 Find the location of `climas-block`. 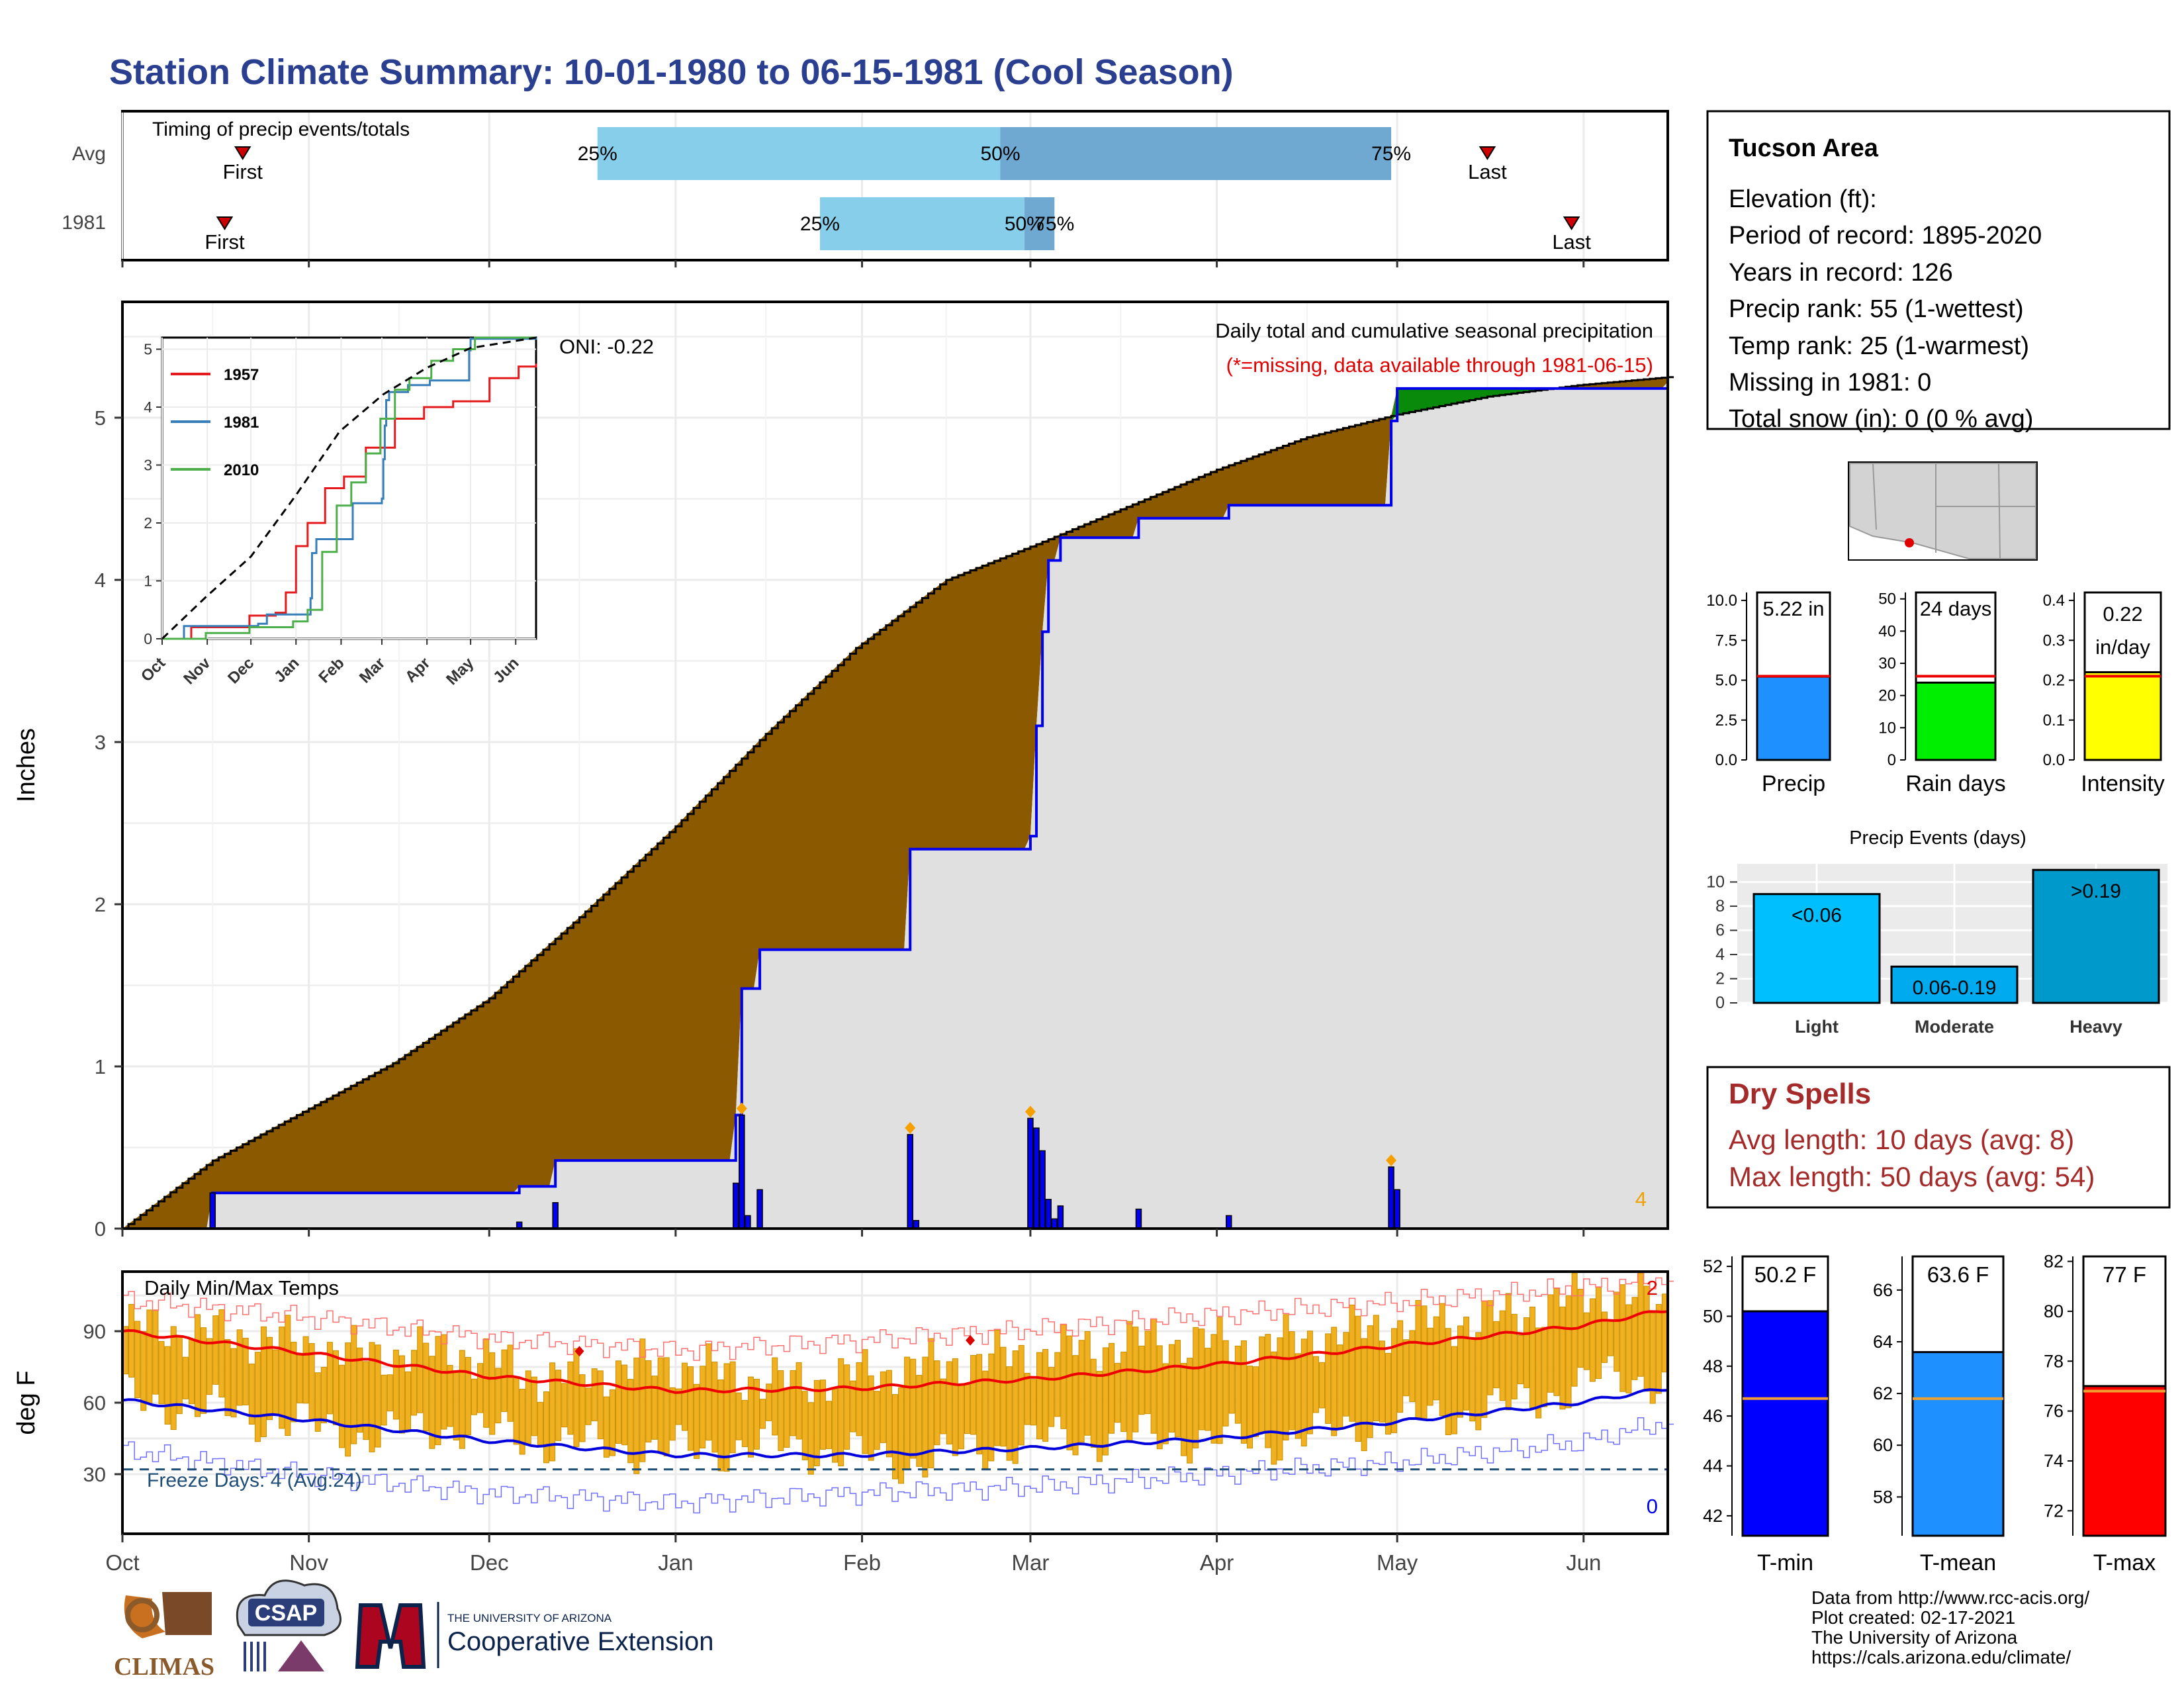

climas-block is located at coordinates (187, 1614).